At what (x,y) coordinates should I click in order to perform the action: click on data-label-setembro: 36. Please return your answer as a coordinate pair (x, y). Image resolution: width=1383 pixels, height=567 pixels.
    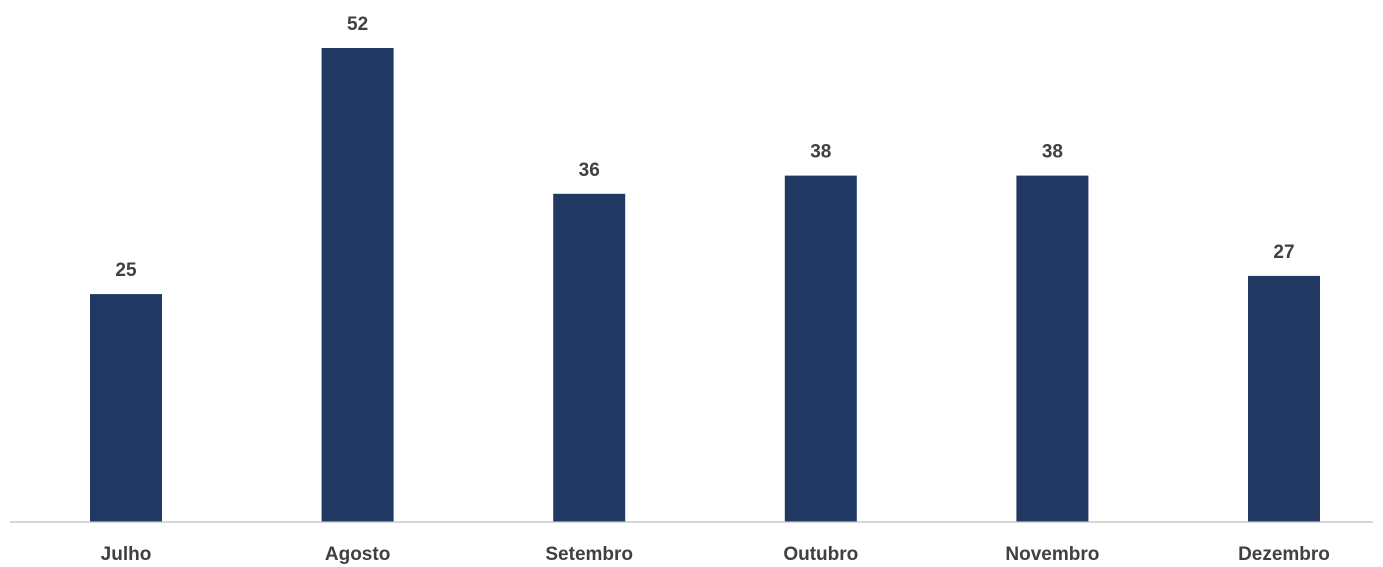
    Looking at the image, I should click on (589, 170).